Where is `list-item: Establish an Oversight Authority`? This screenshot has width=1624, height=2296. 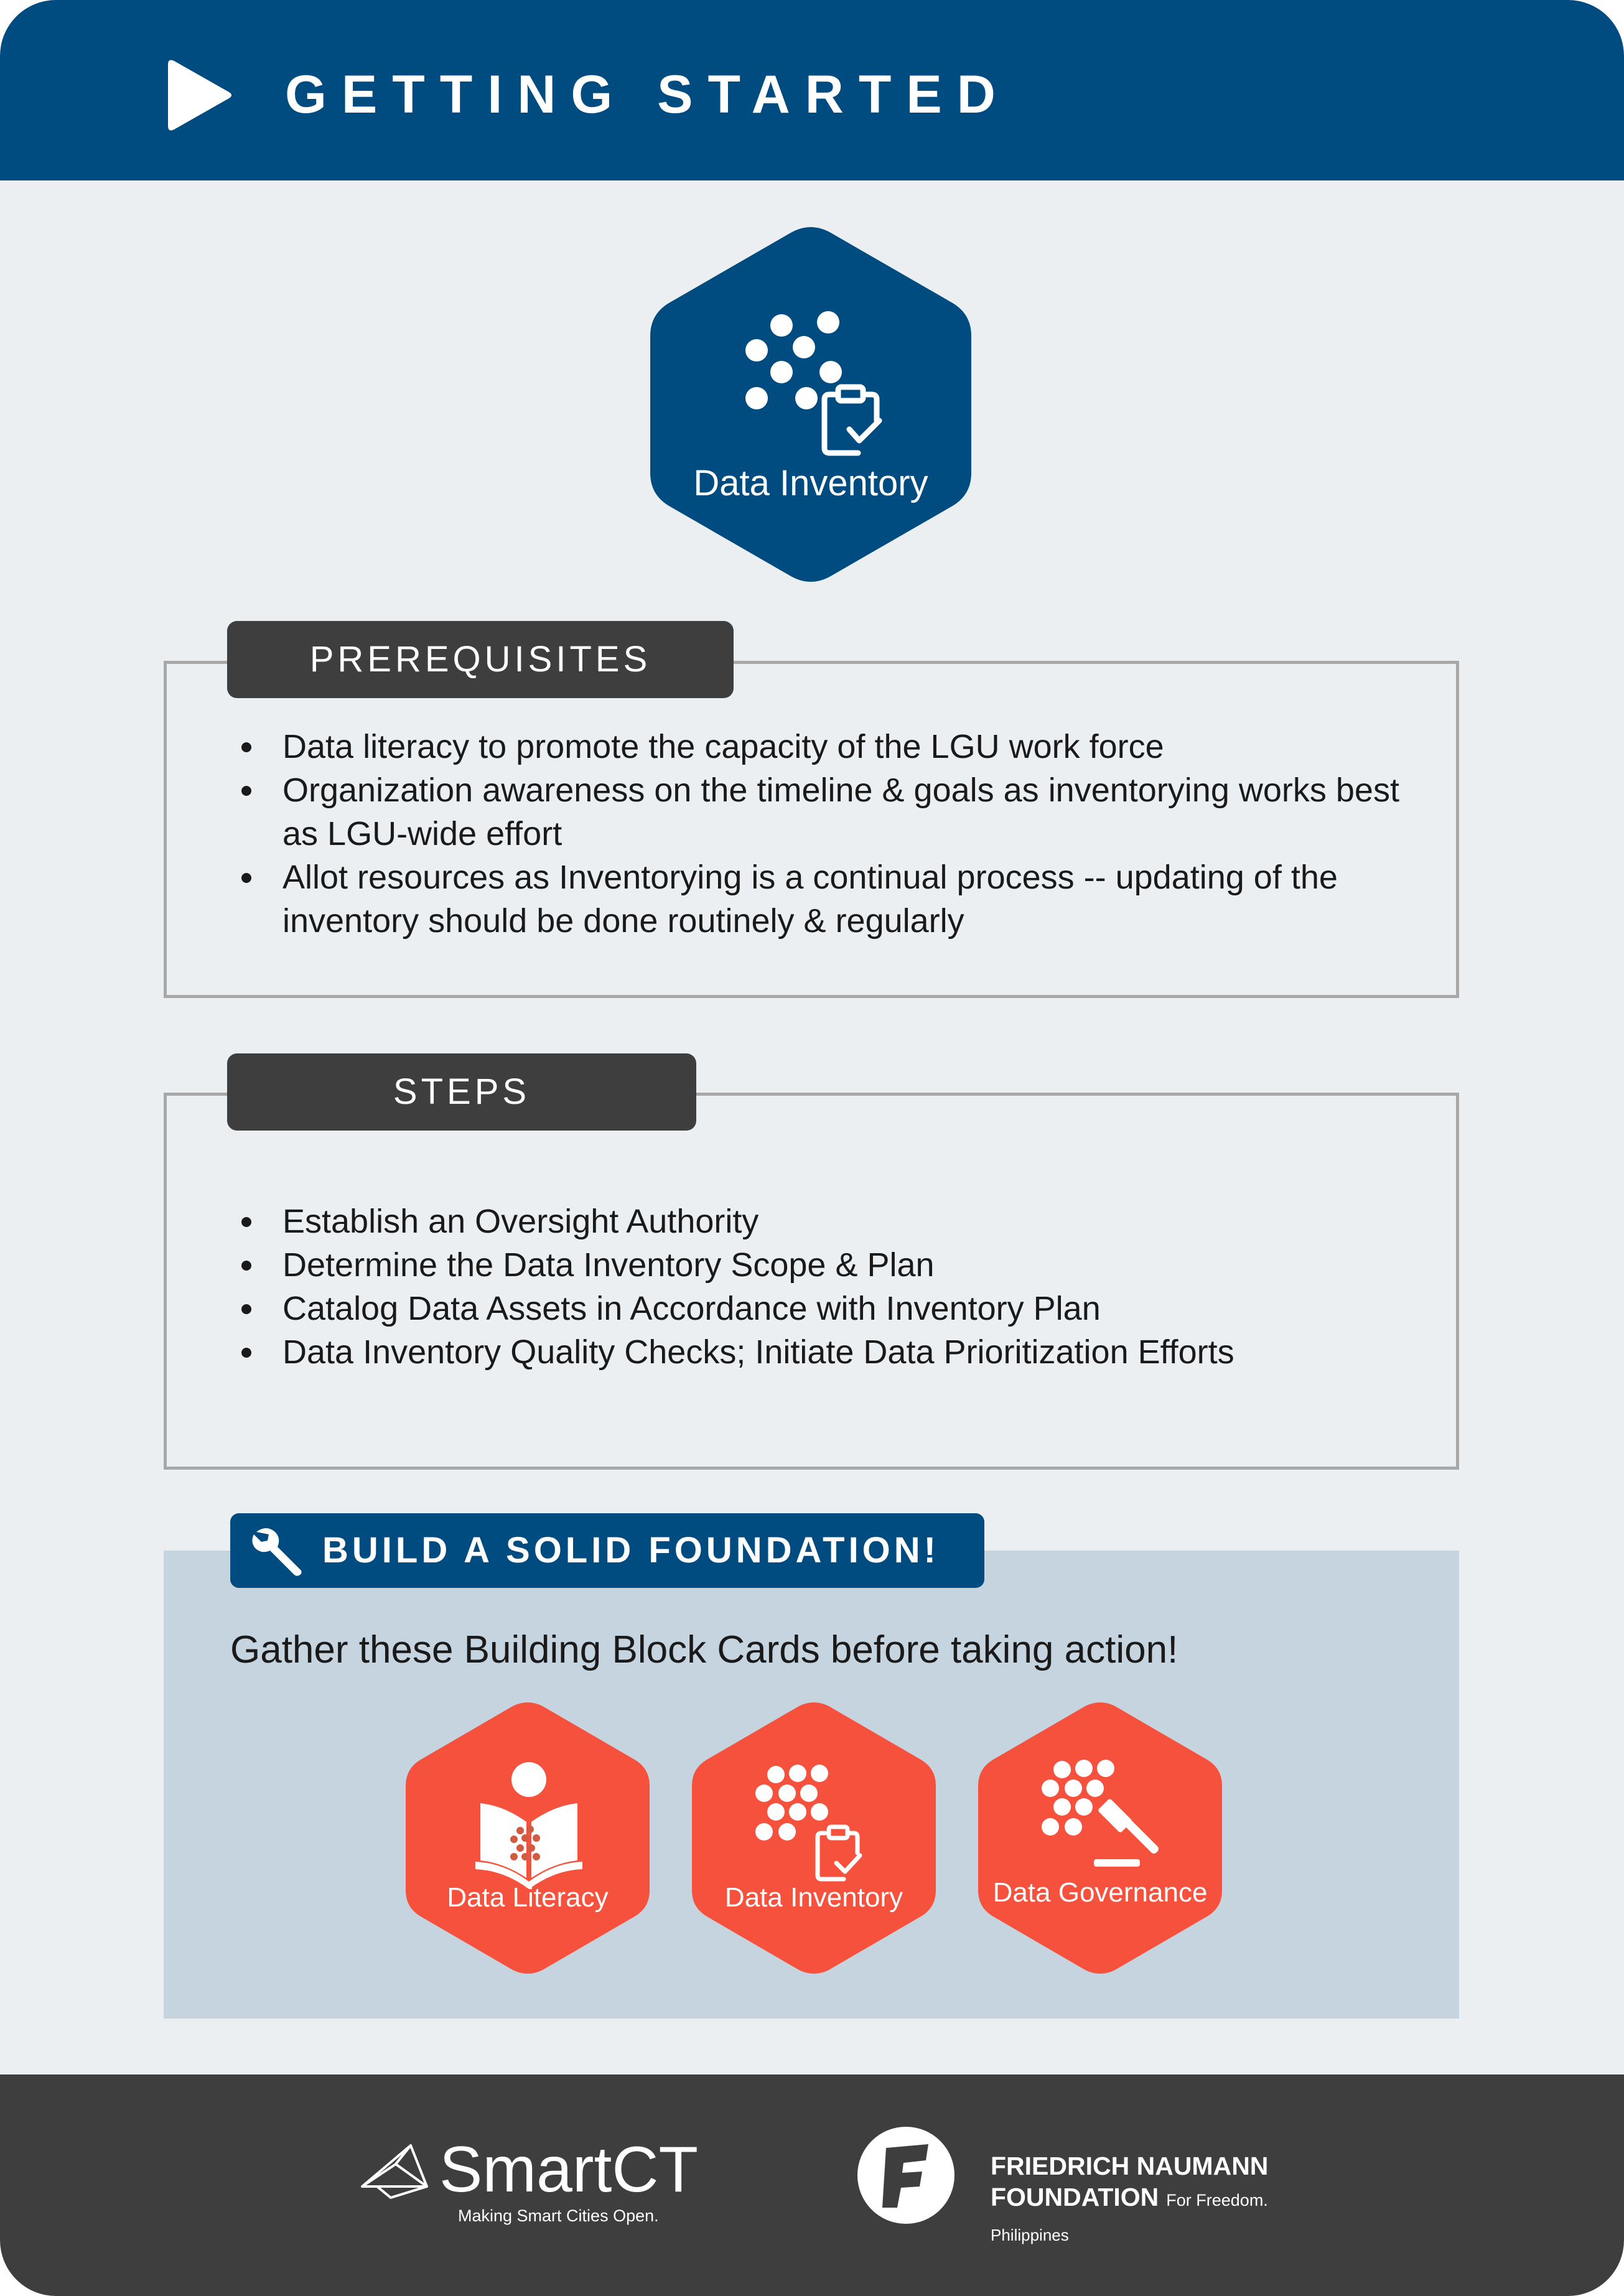
list-item: Establish an Oversight Authority is located at coordinates (820, 1221).